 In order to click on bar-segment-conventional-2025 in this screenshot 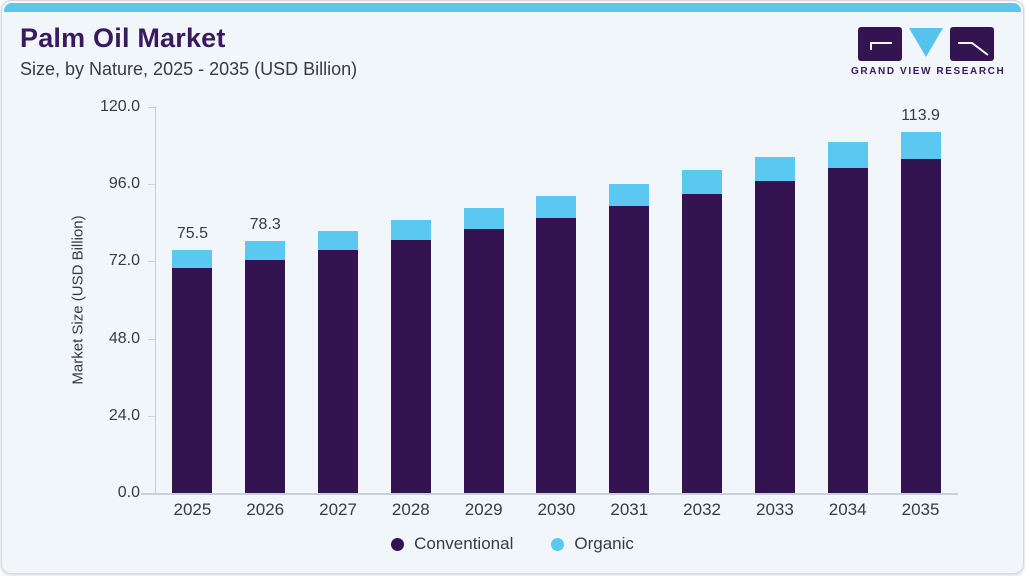, I will do `click(192, 380)`.